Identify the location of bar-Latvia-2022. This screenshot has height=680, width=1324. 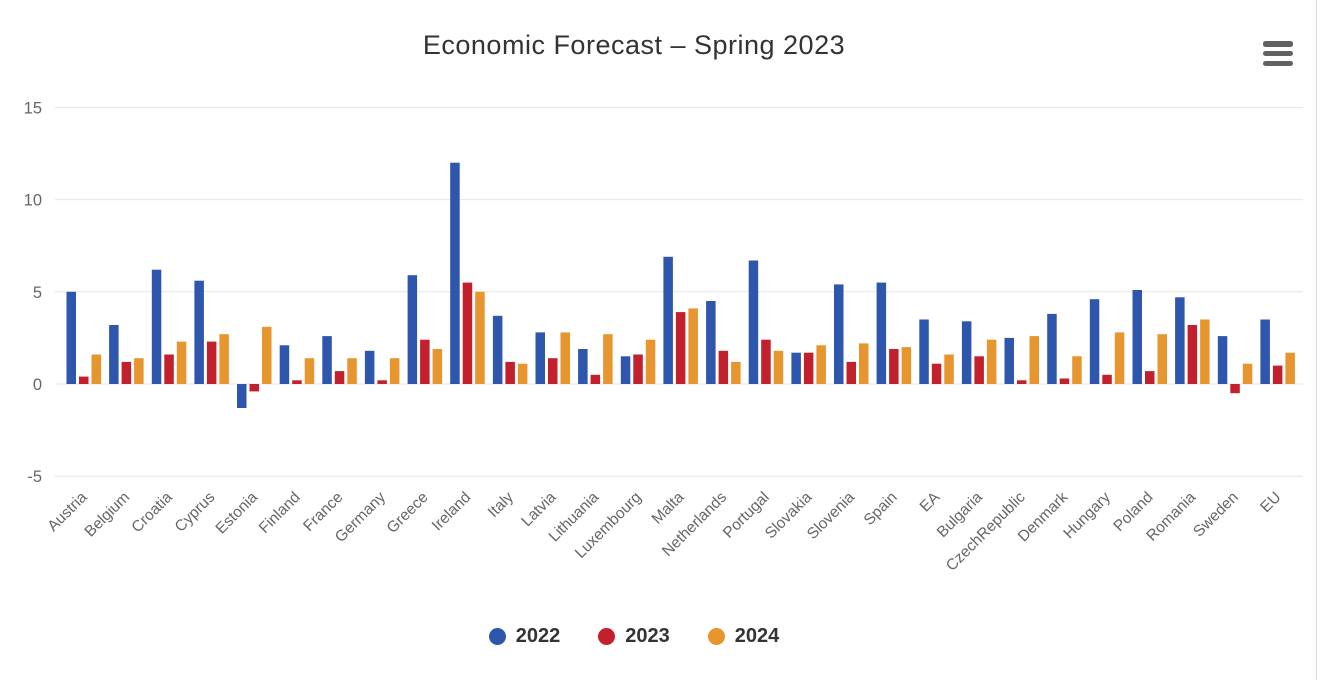
(540, 358).